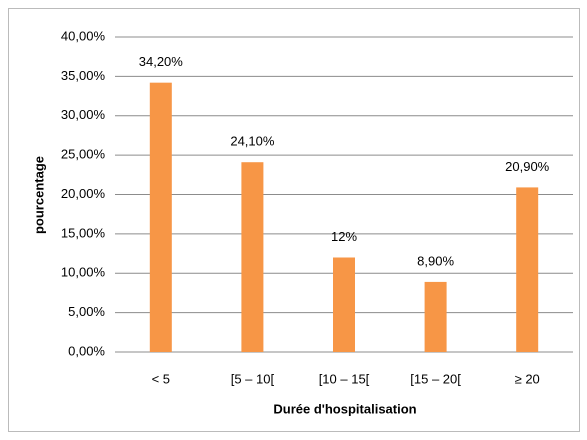 This screenshot has width=587, height=440. What do you see at coordinates (253, 378) in the screenshot?
I see `x-tick-label: [5 – 10[` at bounding box center [253, 378].